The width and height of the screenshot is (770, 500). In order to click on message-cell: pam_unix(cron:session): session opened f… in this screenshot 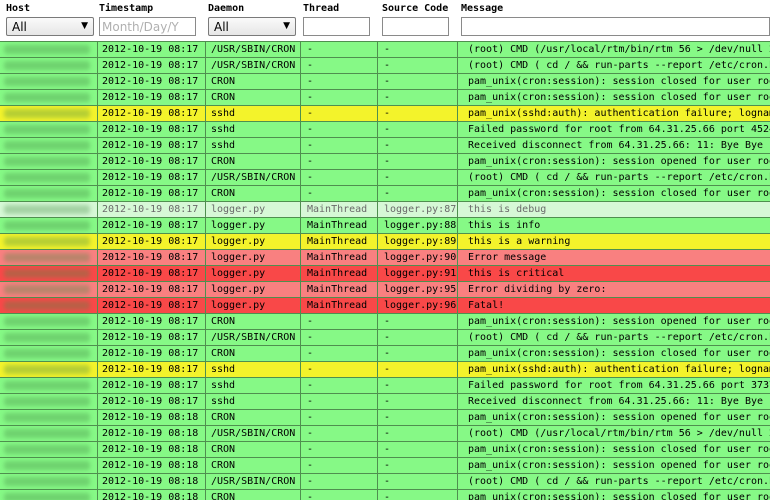, I will do `click(619, 465)`.